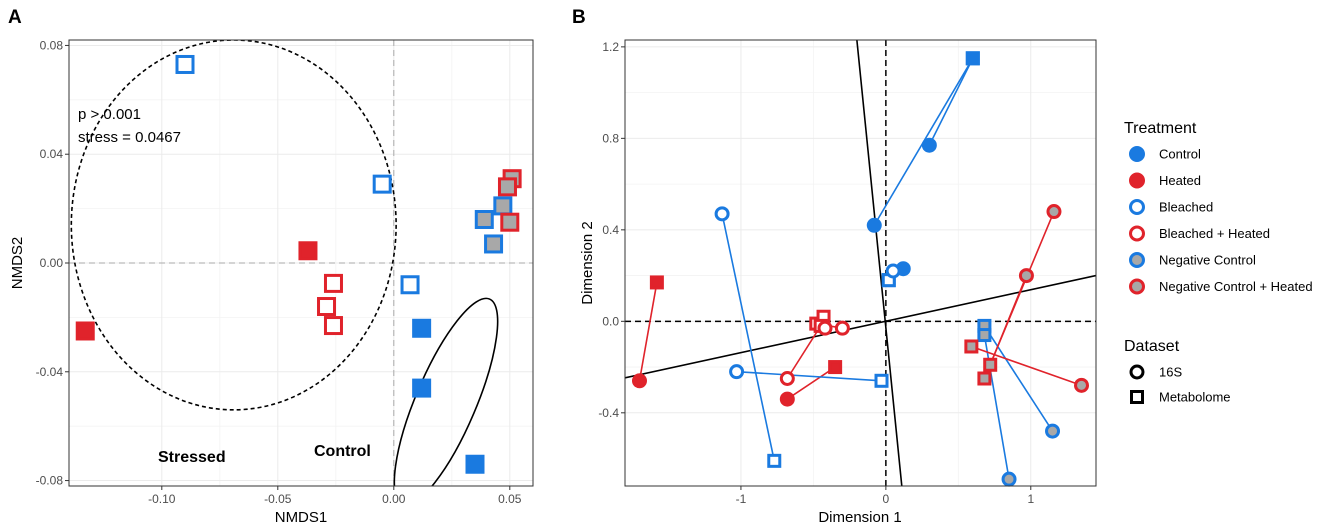 The height and width of the screenshot is (531, 1332). I want to click on group-label-stressed: Stressed, so click(192, 457).